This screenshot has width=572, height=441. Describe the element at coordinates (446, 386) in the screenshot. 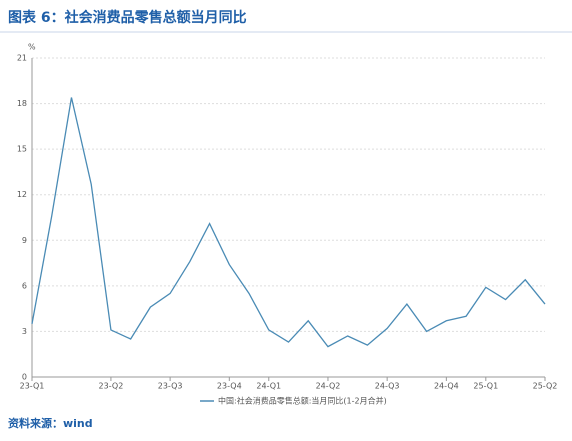

I see `x-tick-label: 24-Q4` at that location.